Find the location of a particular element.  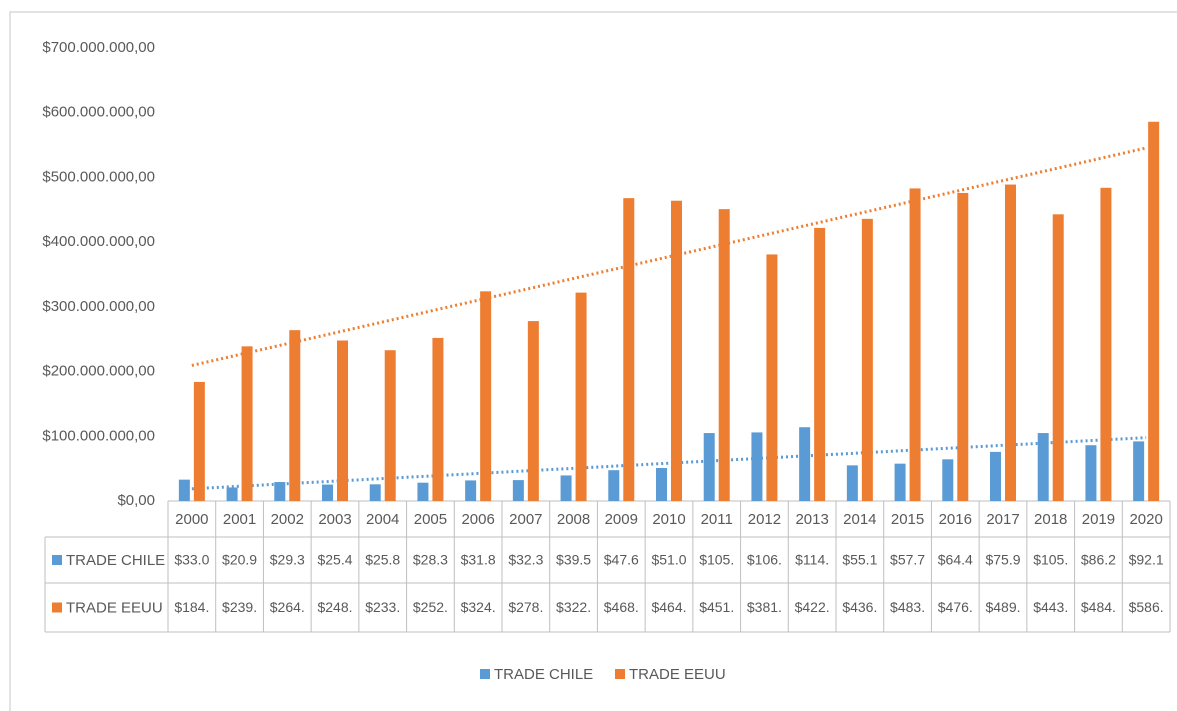

legend-key is located at coordinates (485, 674).